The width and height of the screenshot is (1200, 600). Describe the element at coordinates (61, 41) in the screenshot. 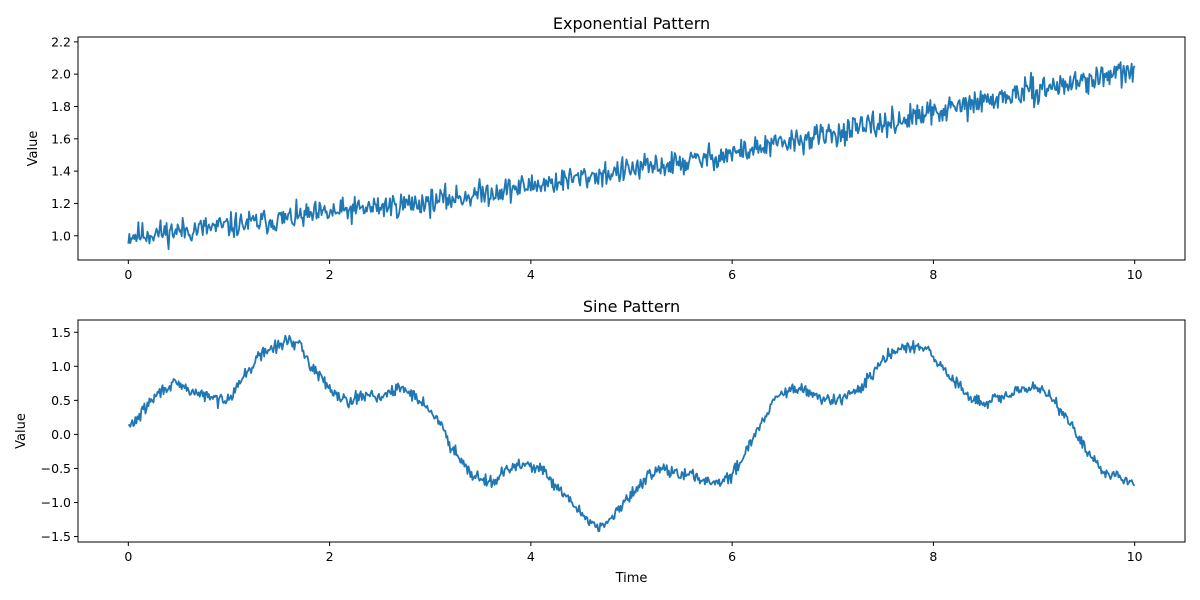

I see `y-tick-label: 2.2` at that location.